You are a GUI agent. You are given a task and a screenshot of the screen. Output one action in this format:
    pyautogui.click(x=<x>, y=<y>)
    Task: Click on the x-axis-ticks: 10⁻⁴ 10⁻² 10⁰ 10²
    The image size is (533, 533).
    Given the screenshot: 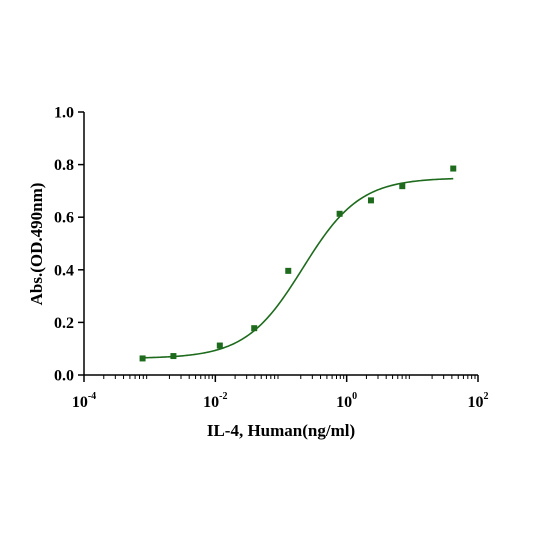 What is the action you would take?
    pyautogui.click(x=280, y=393)
    